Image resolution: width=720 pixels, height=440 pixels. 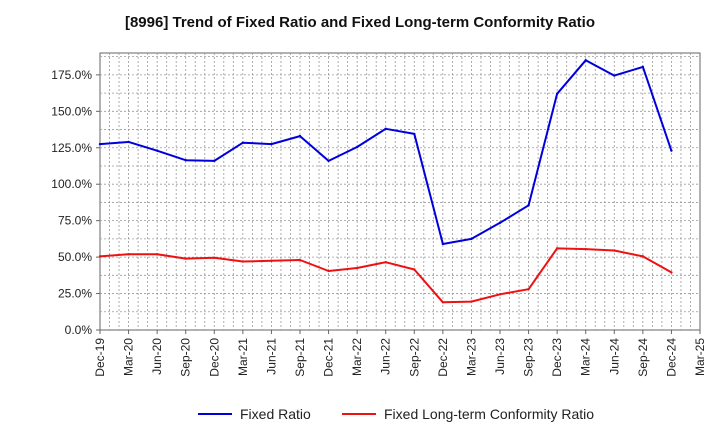 What do you see at coordinates (71, 75) in the screenshot?
I see `y-tick-label: 175.0%` at bounding box center [71, 75].